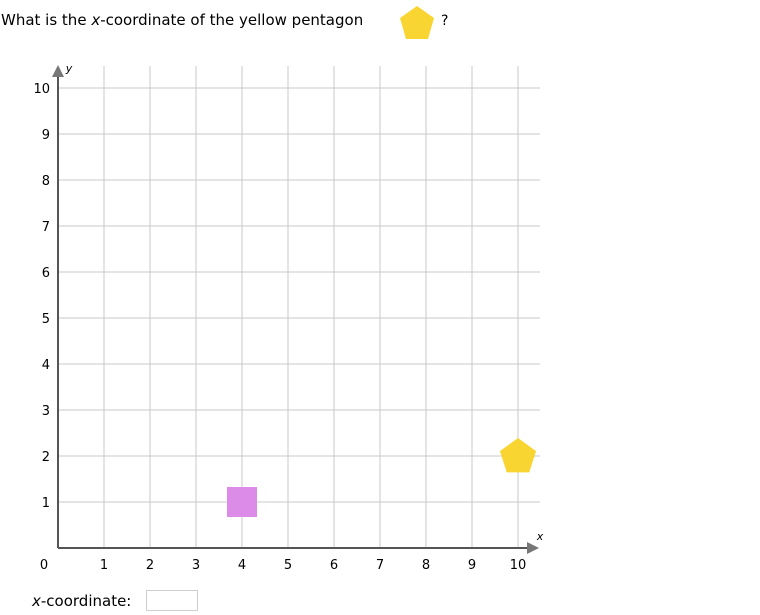 The height and width of the screenshot is (615, 760). What do you see at coordinates (46, 365) in the screenshot?
I see `y-tick-label: 4` at bounding box center [46, 365].